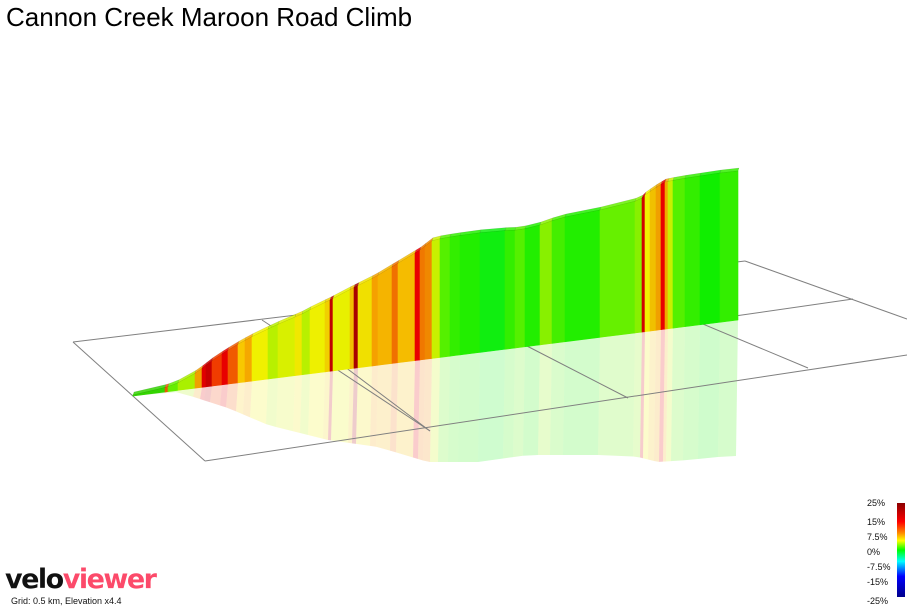  What do you see at coordinates (879, 567) in the screenshot?
I see `legend-tick: -7.5%` at bounding box center [879, 567].